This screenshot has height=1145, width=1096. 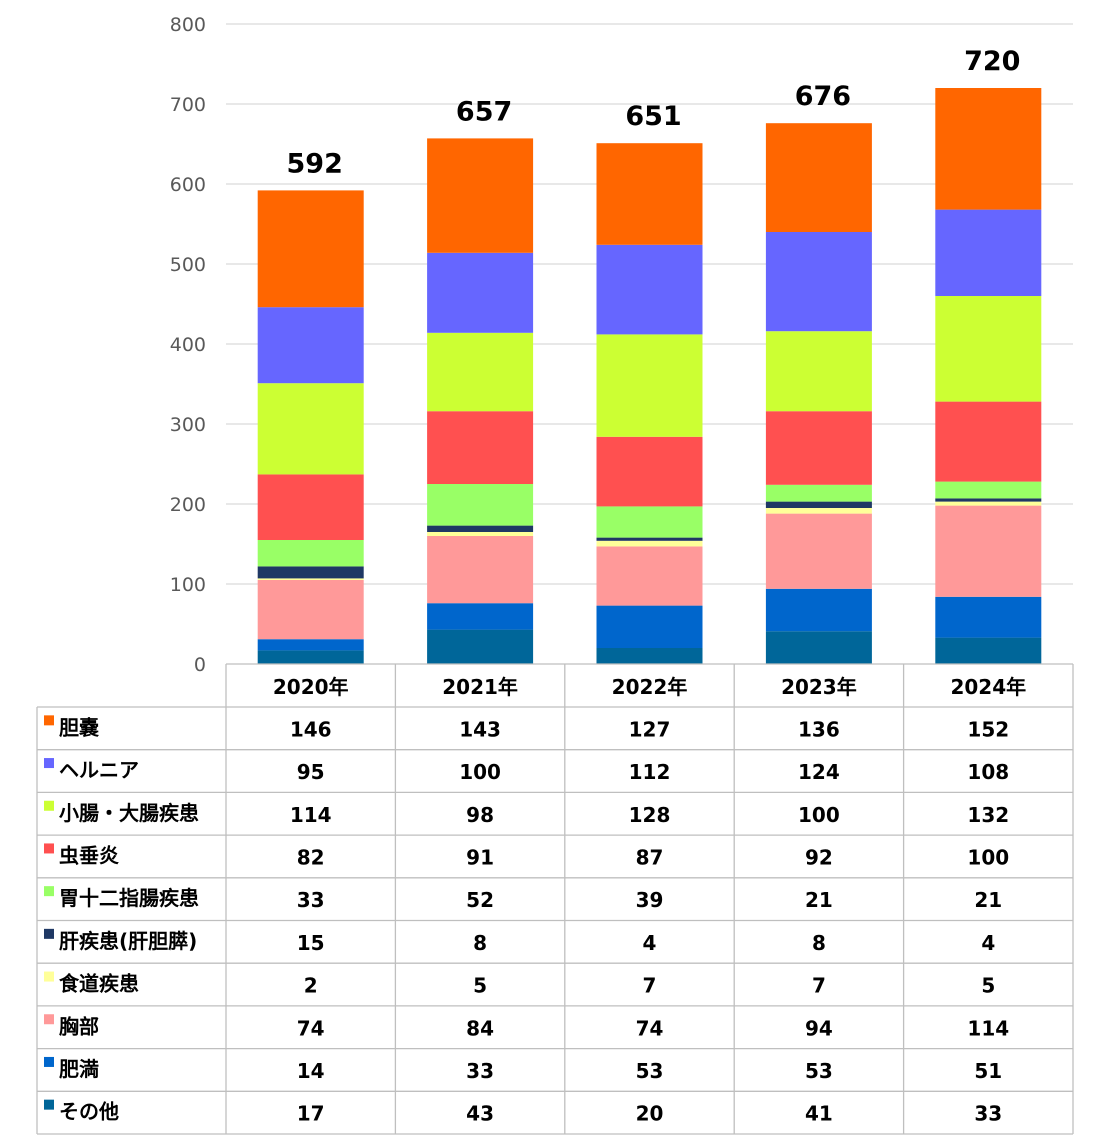 I want to click on data-cell-value: 51, so click(x=988, y=1071).